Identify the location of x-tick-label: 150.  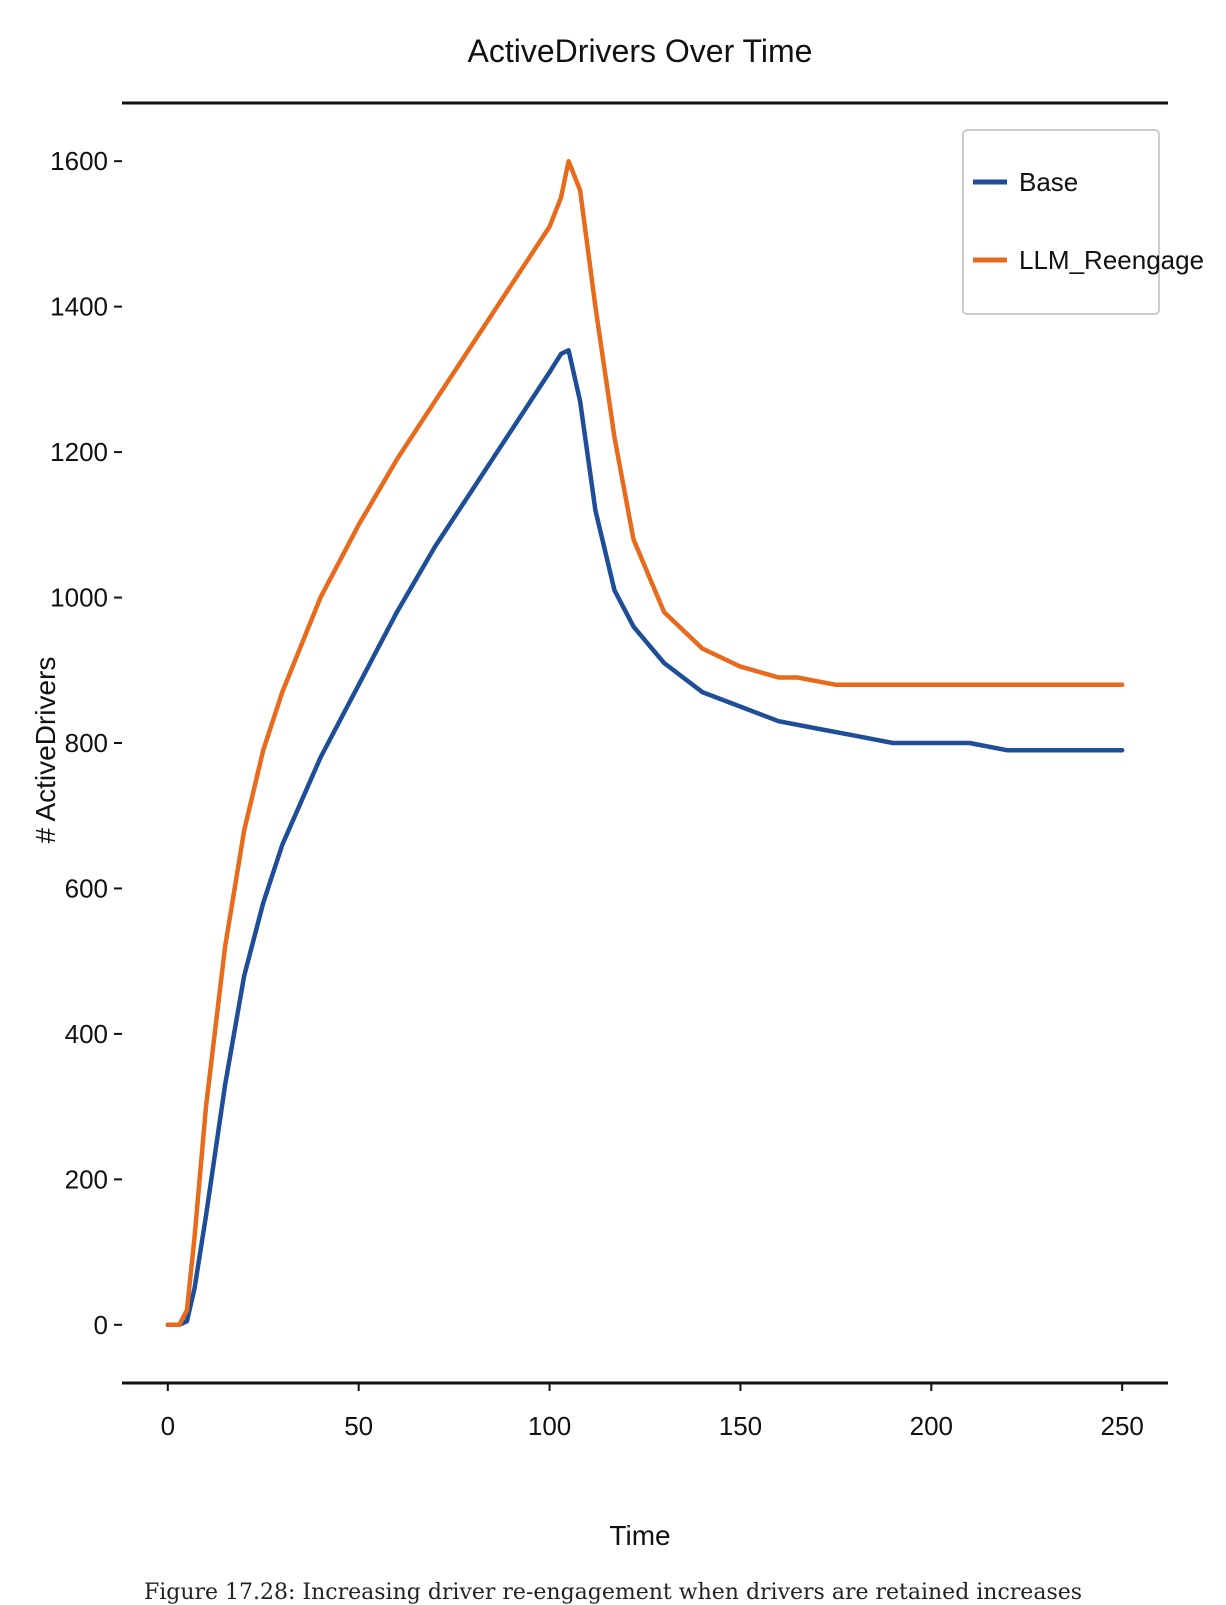
(740, 1426).